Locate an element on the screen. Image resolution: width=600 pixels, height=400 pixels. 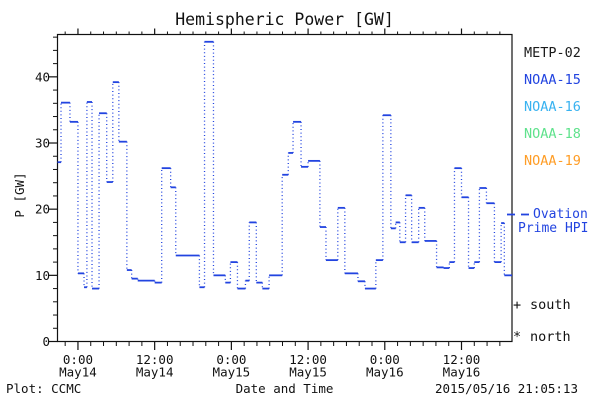
legend-marker-south: + south is located at coordinates (542, 305).